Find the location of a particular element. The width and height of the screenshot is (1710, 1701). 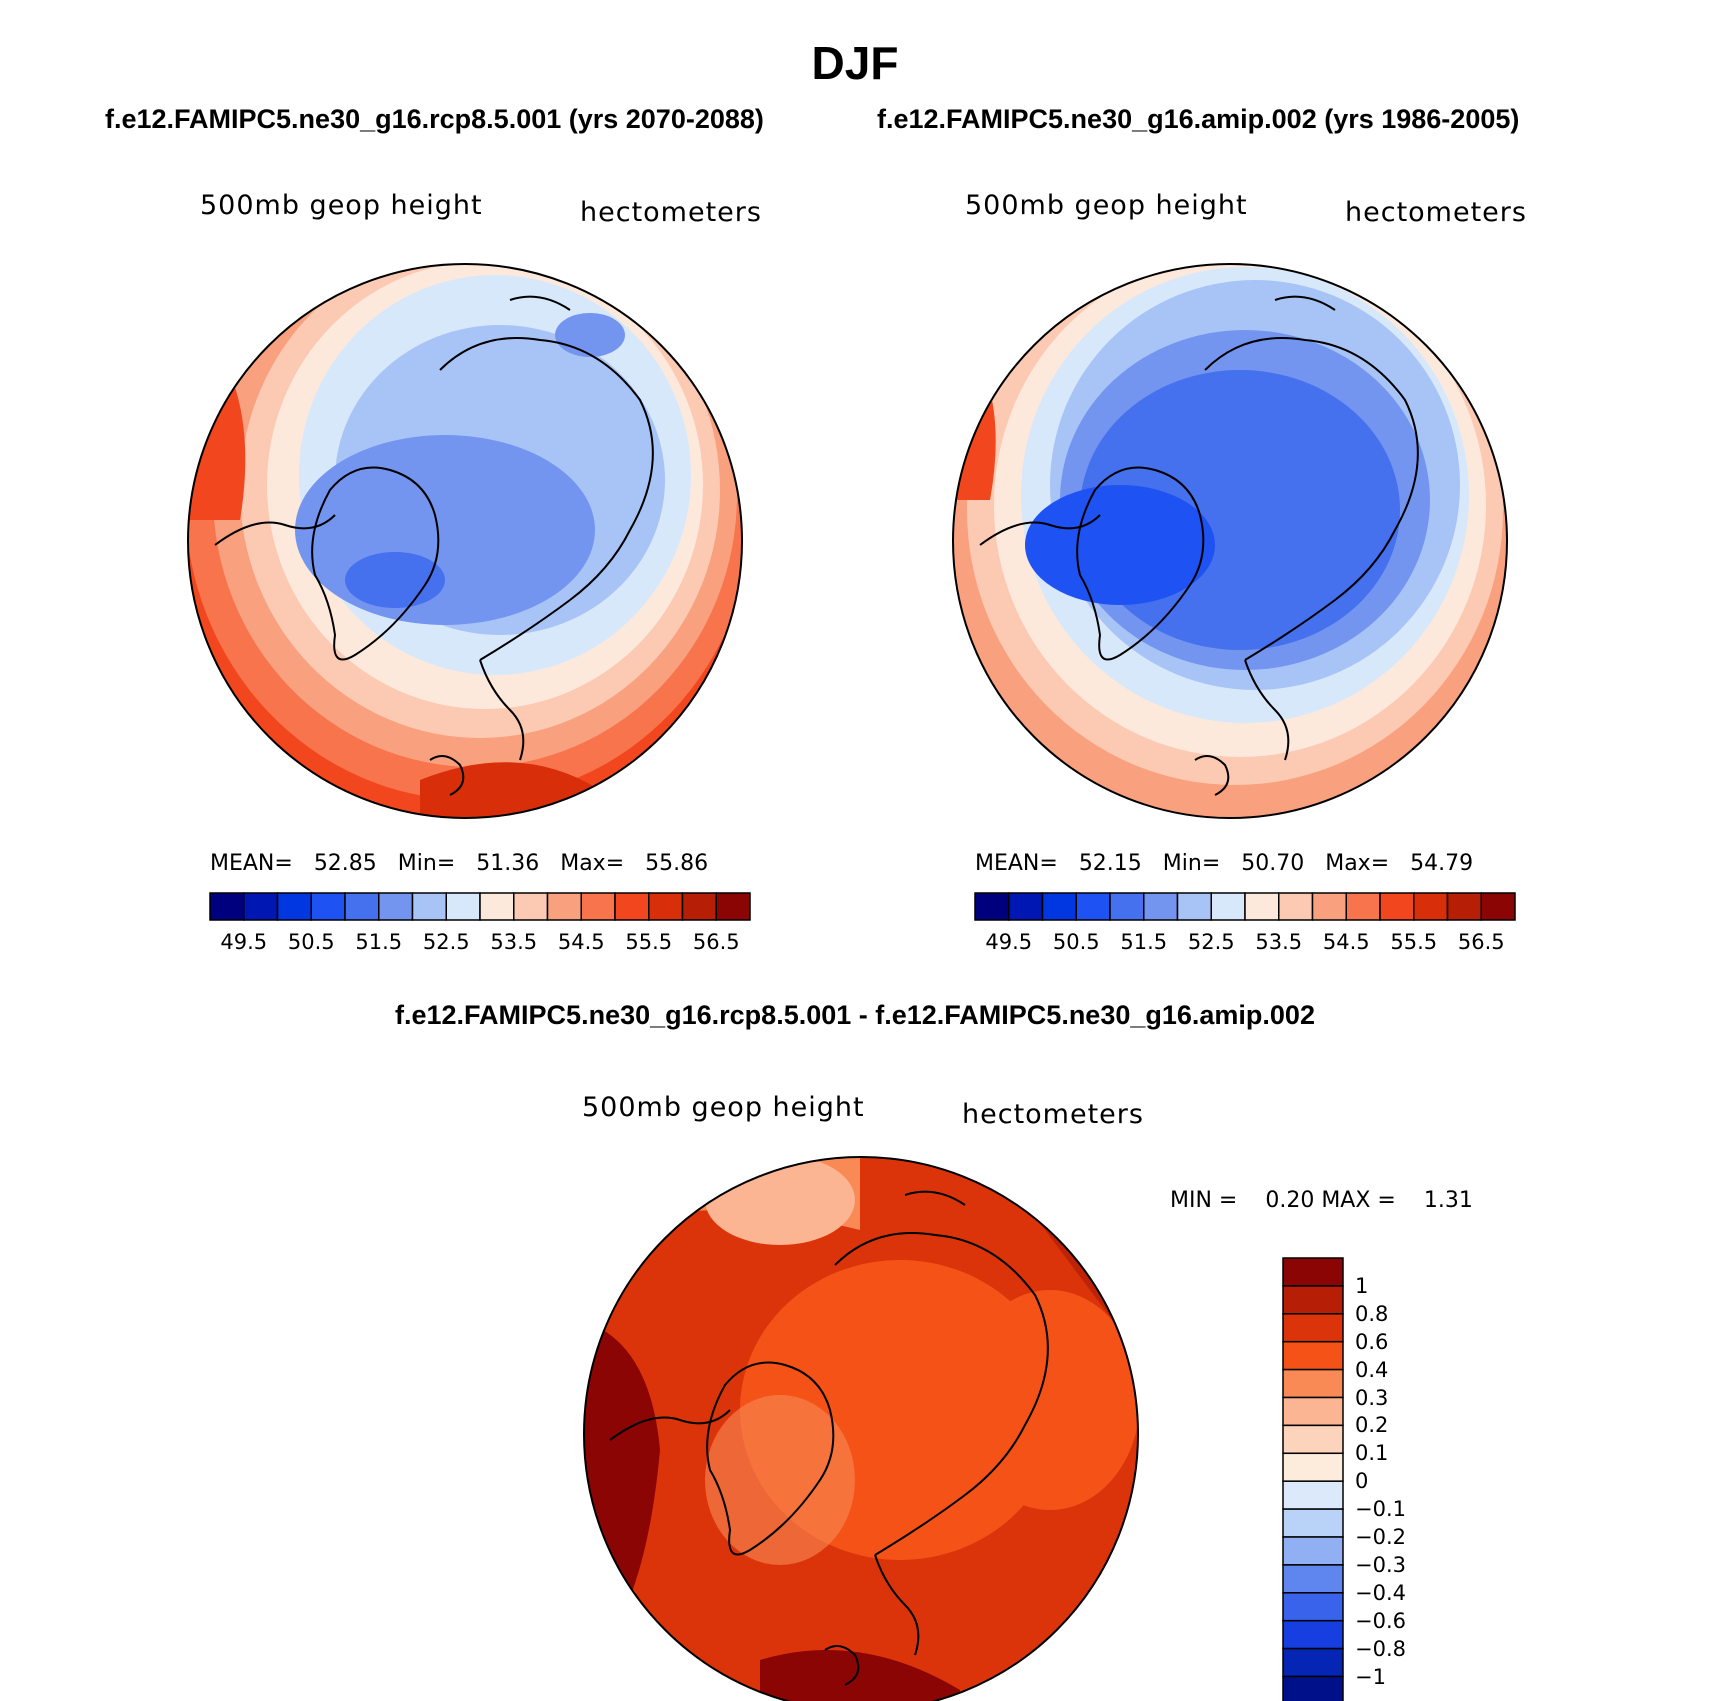

diff-min-value: 0.20 is located at coordinates (1290, 1200).